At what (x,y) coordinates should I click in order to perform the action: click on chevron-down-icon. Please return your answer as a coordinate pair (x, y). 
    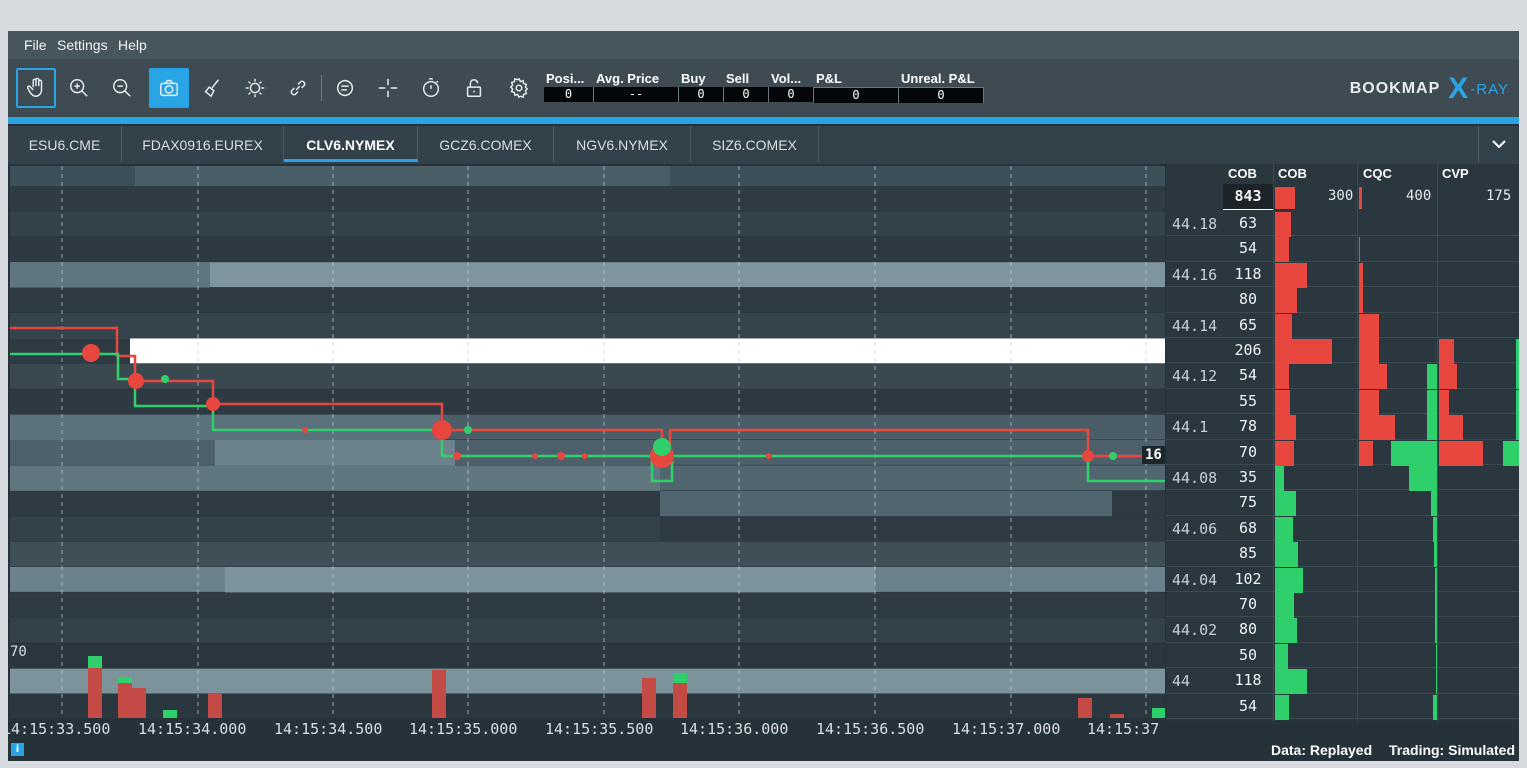
    Looking at the image, I should click on (1499, 144).